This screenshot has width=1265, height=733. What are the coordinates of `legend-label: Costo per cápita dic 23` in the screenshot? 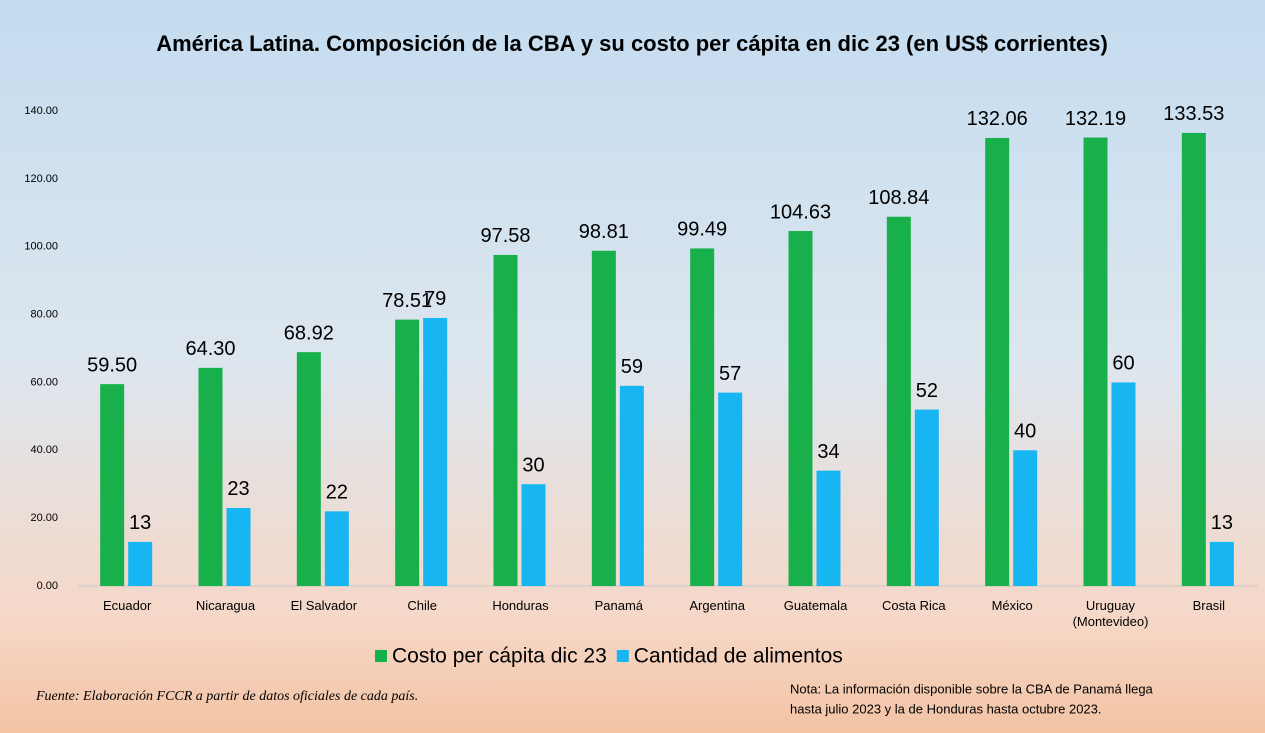 It's located at (499, 656).